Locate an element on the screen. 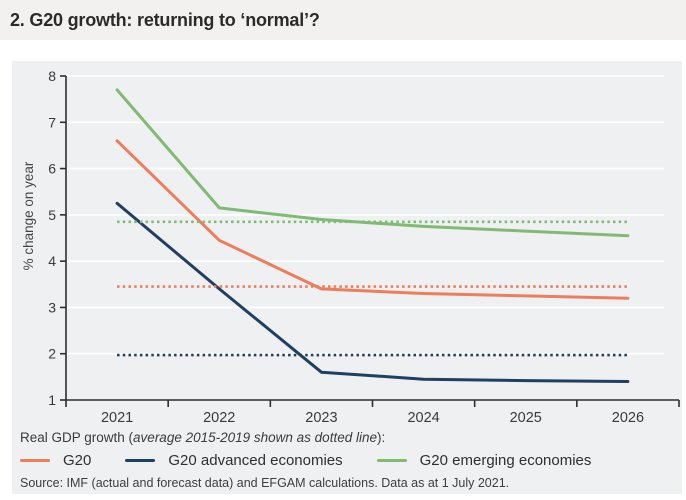  legend-label: G20 advanced economies is located at coordinates (255, 460).